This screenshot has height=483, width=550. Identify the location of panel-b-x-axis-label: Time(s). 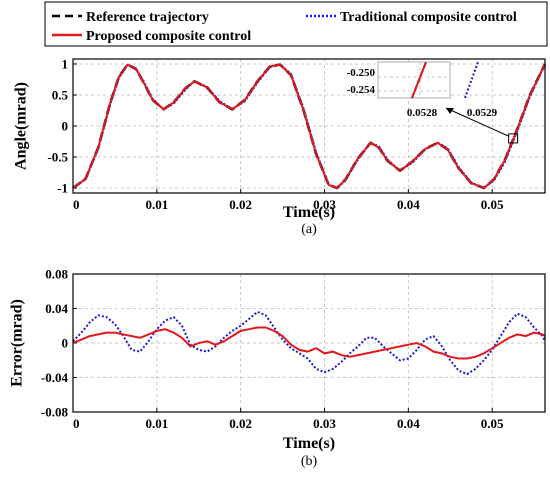
(309, 443).